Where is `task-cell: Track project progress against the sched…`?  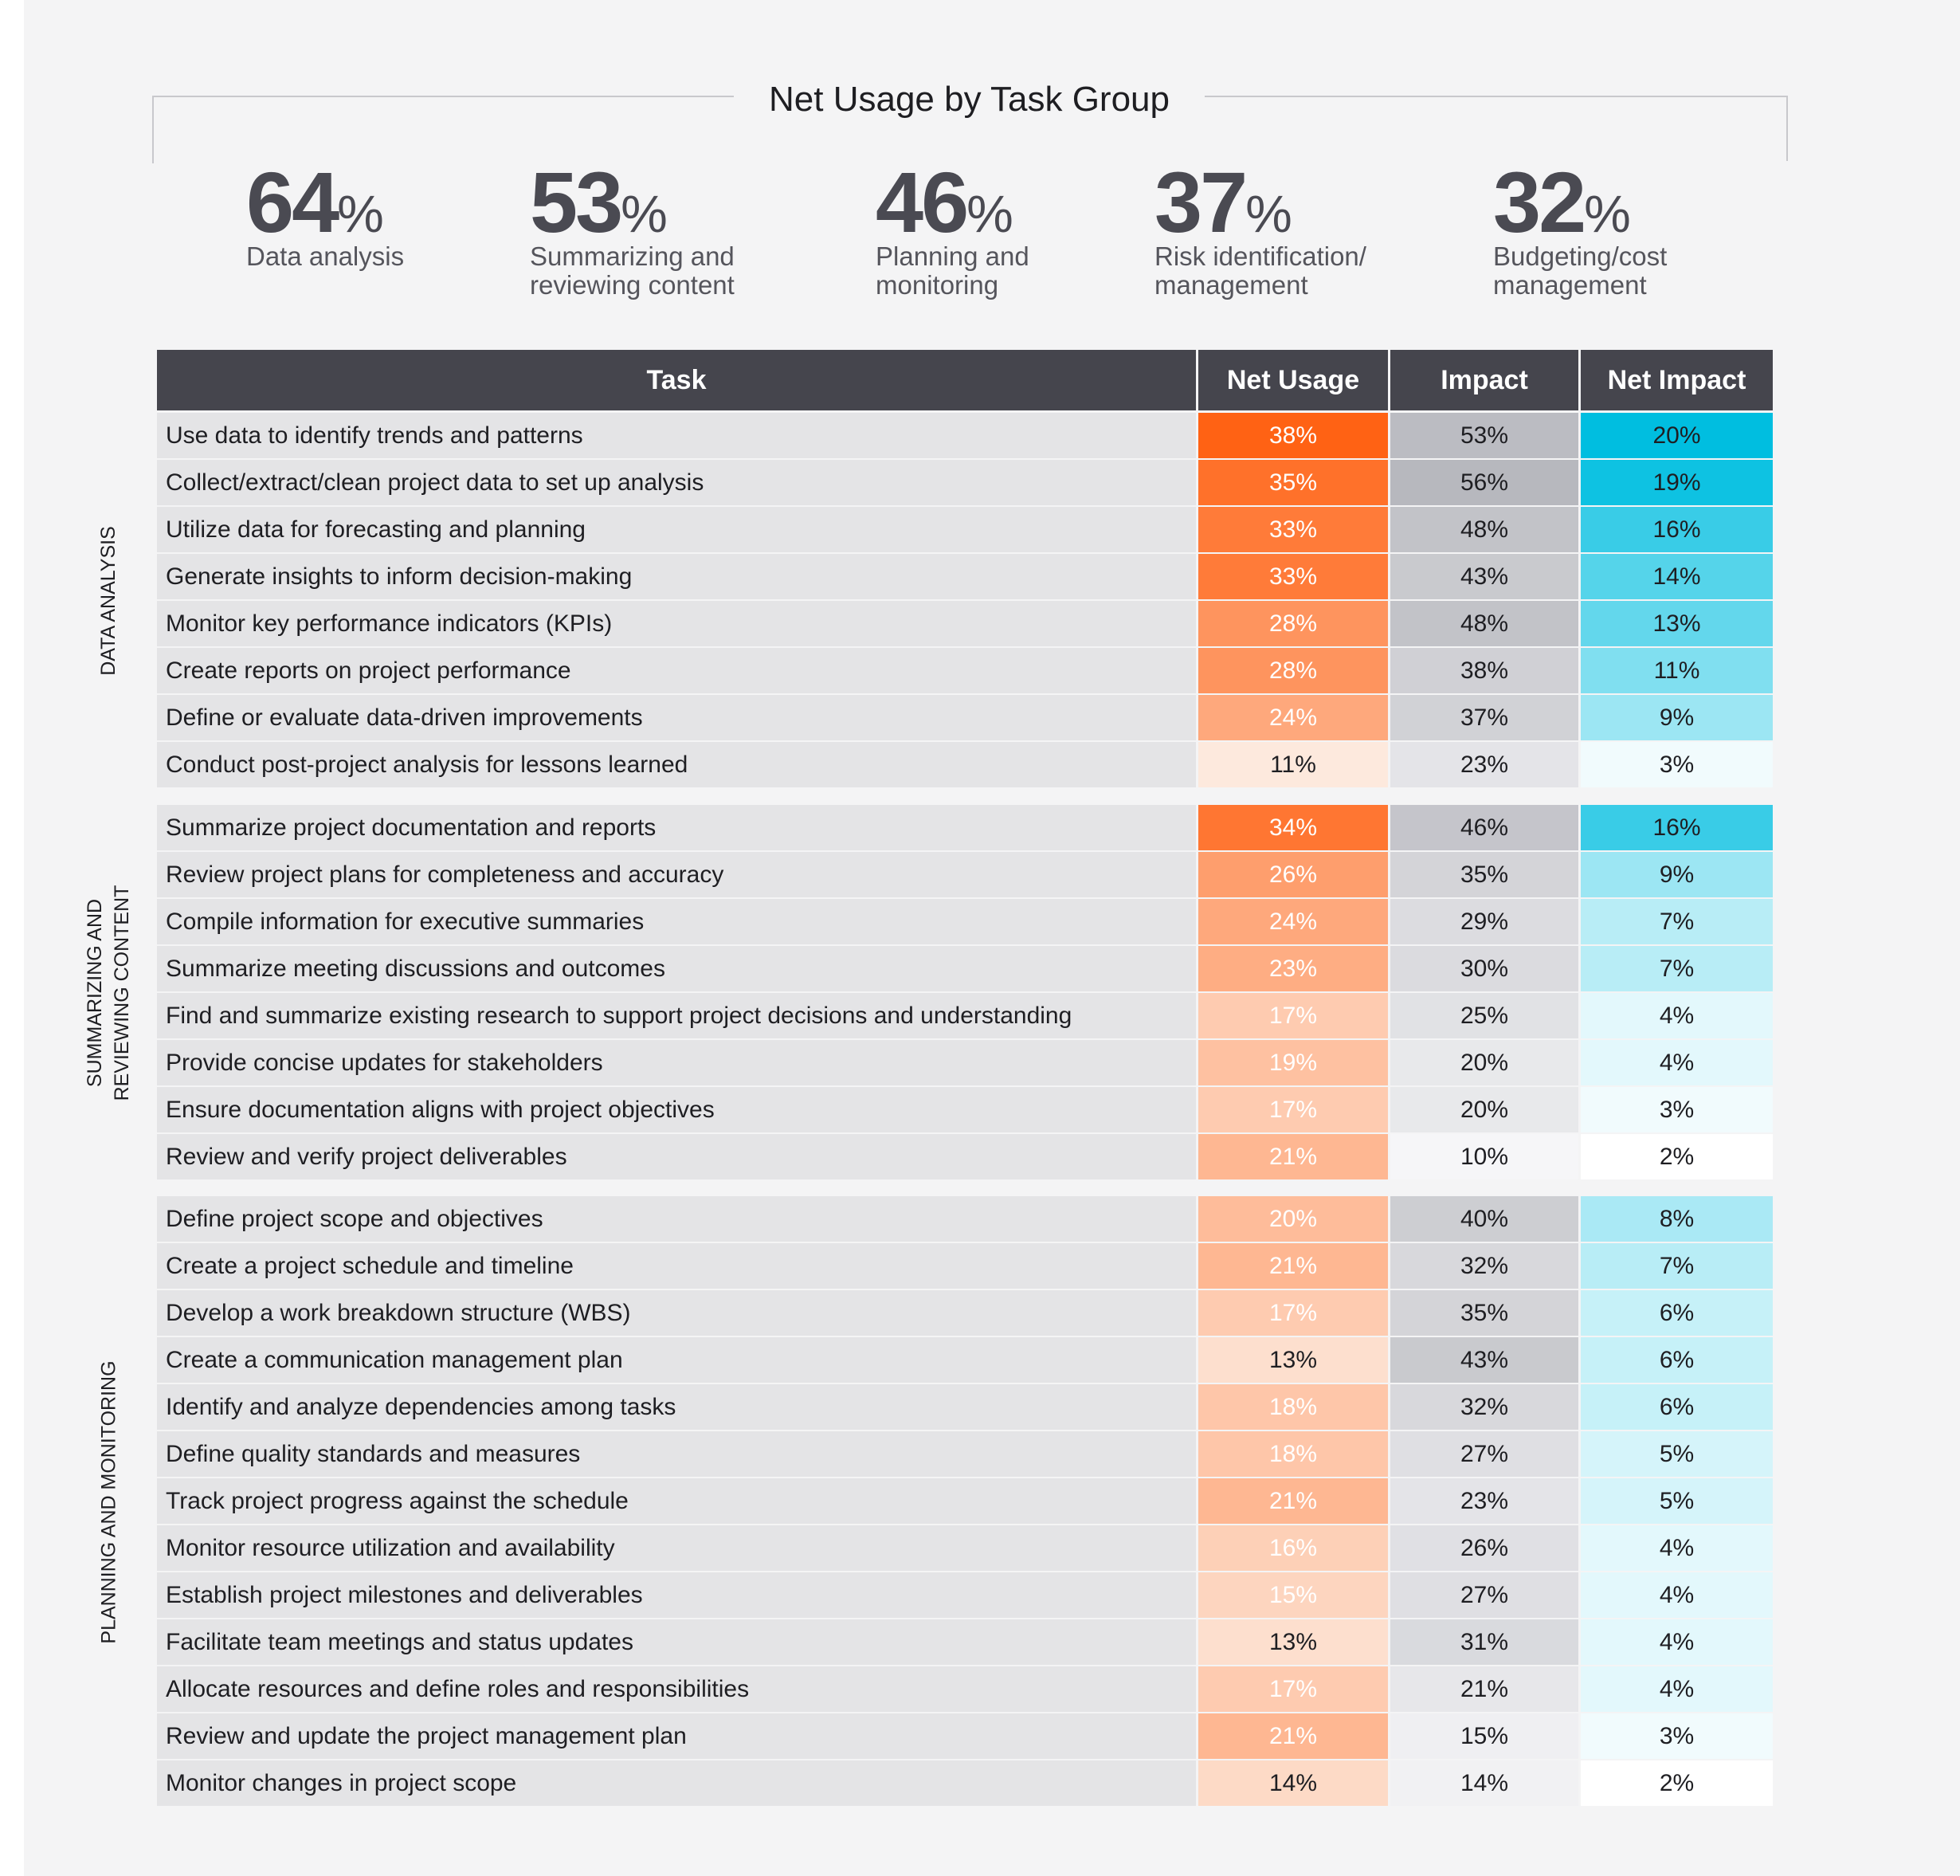 task-cell: Track project progress against the sched… is located at coordinates (676, 1501).